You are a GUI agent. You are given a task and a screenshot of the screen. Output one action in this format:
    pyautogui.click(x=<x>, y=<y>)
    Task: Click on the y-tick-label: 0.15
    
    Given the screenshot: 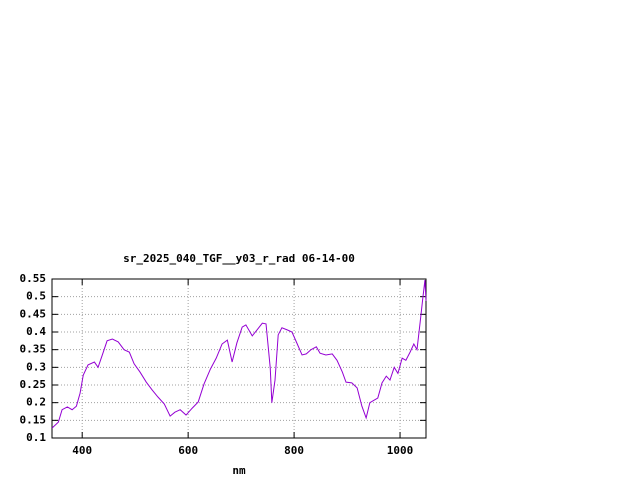 What is the action you would take?
    pyautogui.click(x=33, y=419)
    